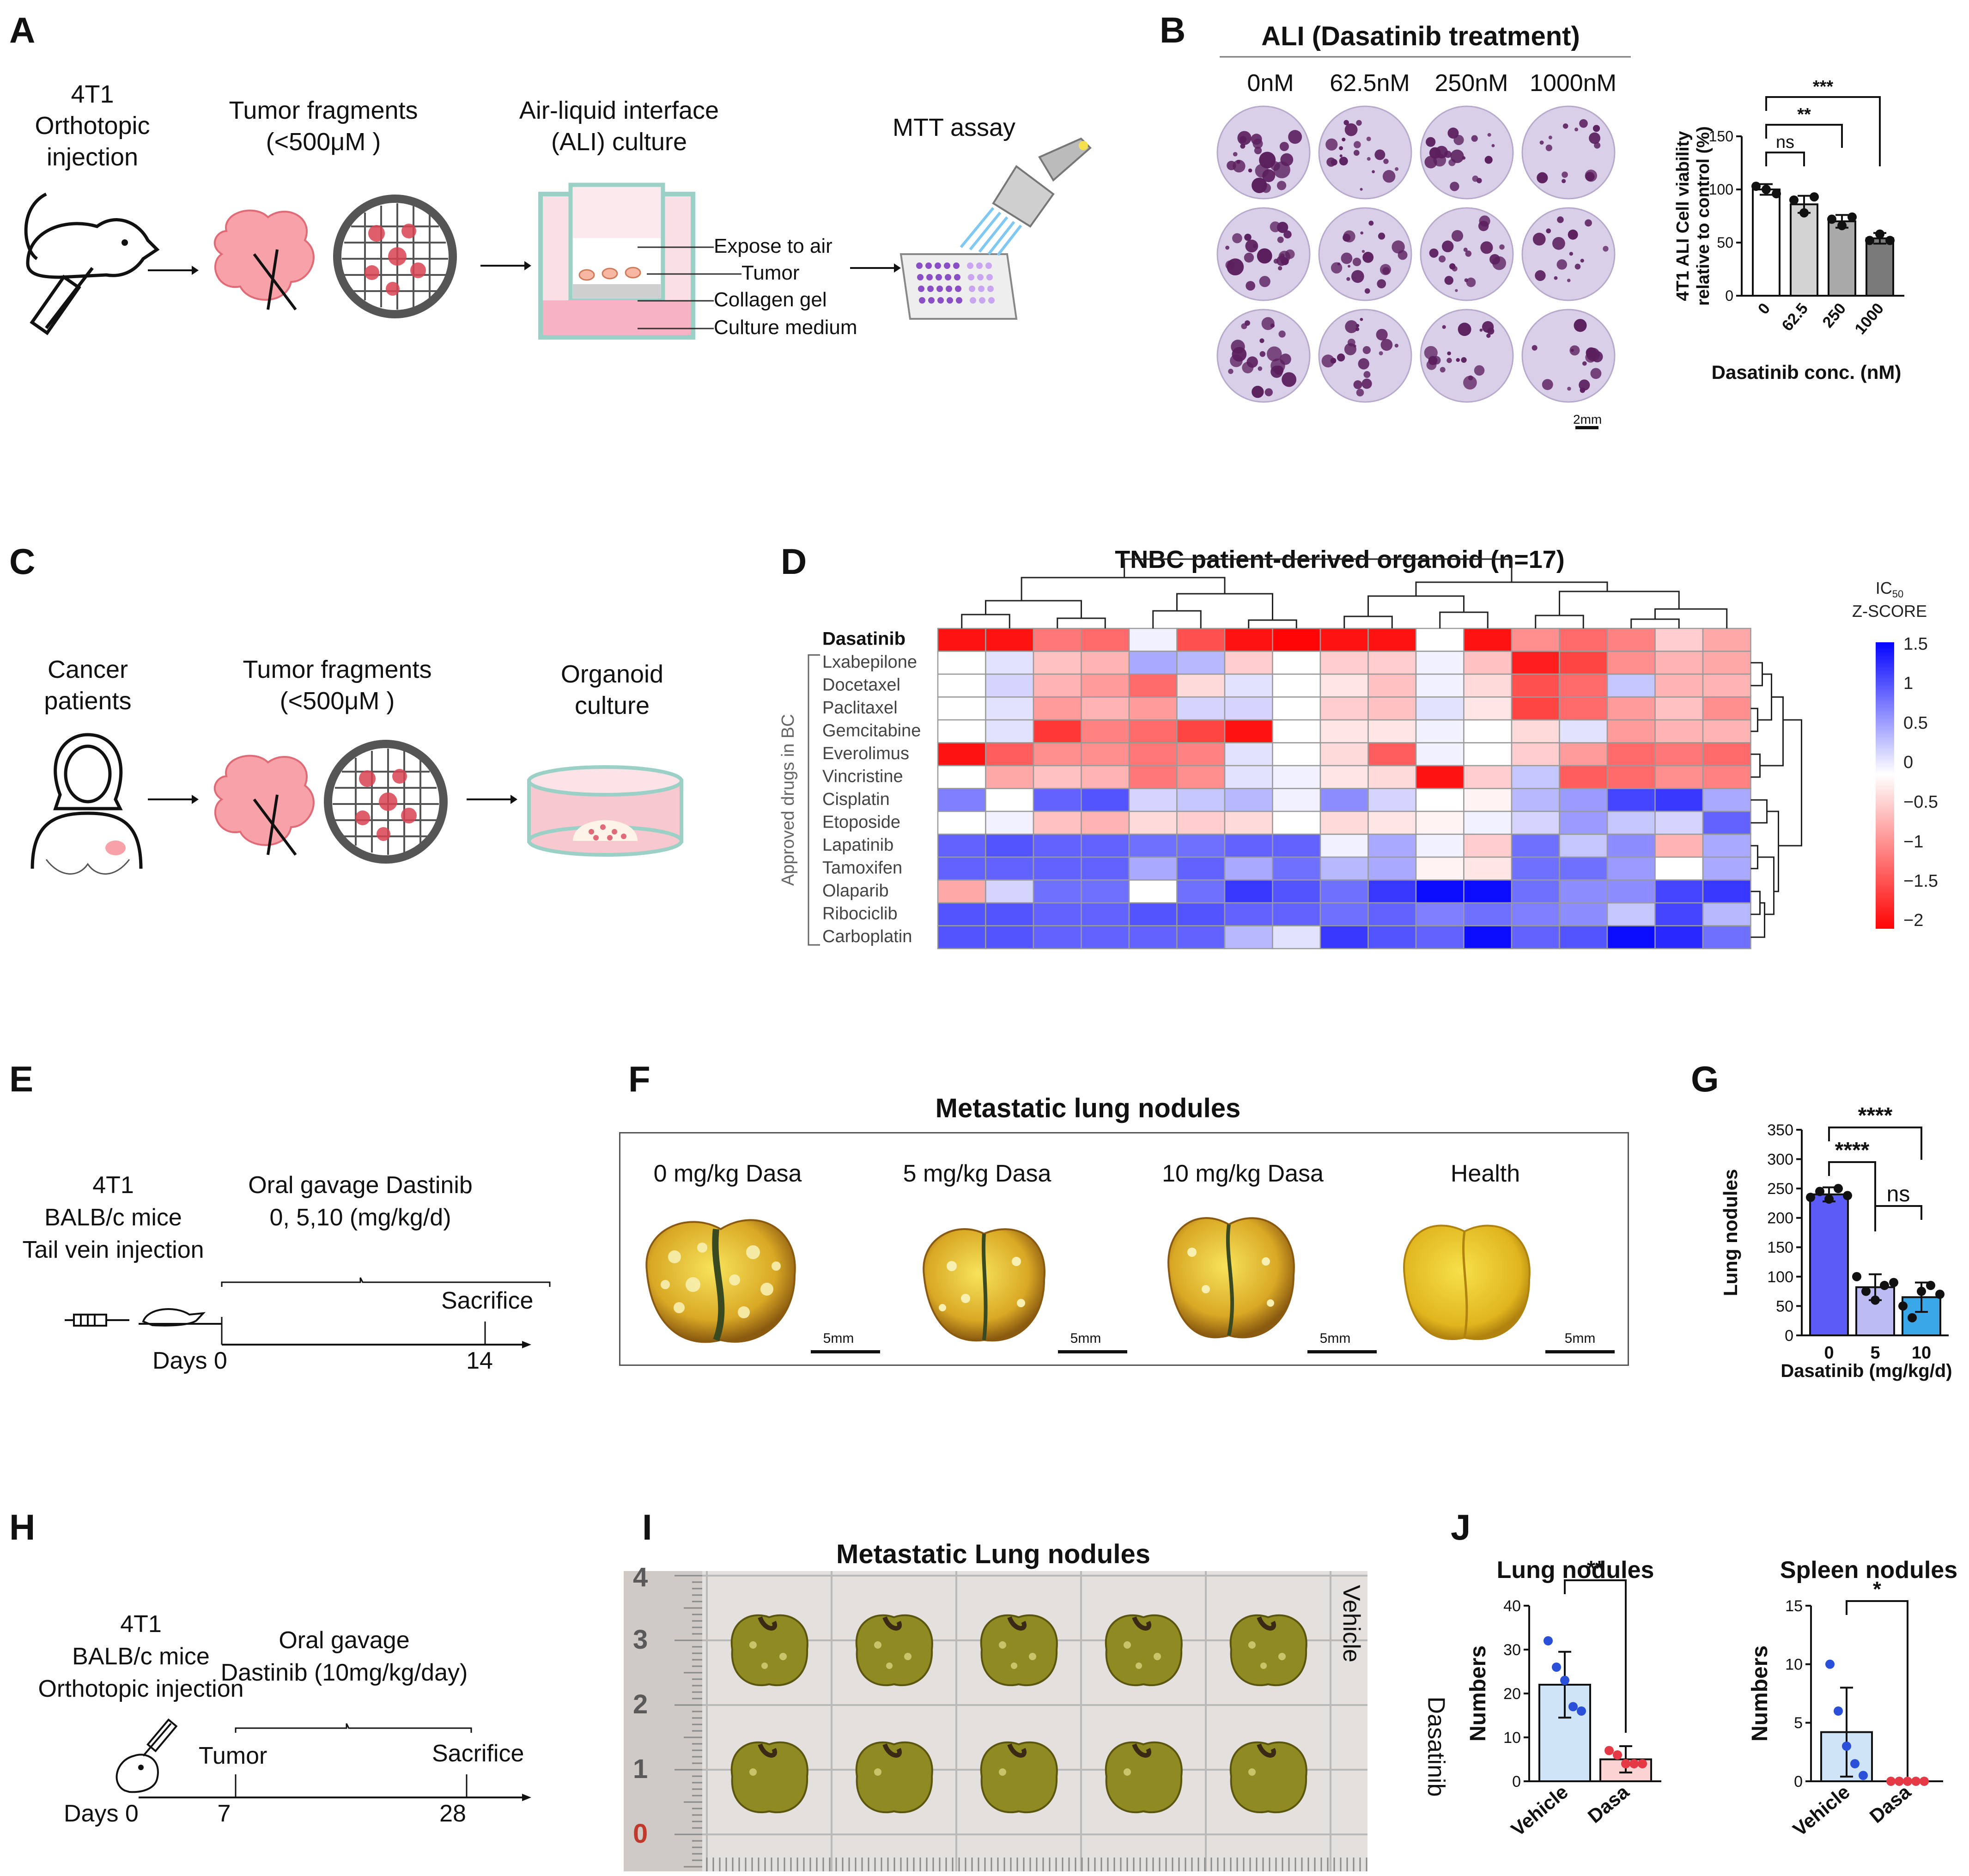 Image resolution: width=1969 pixels, height=1876 pixels. What do you see at coordinates (1231, 1278) in the screenshot?
I see `lung-10mg` at bounding box center [1231, 1278].